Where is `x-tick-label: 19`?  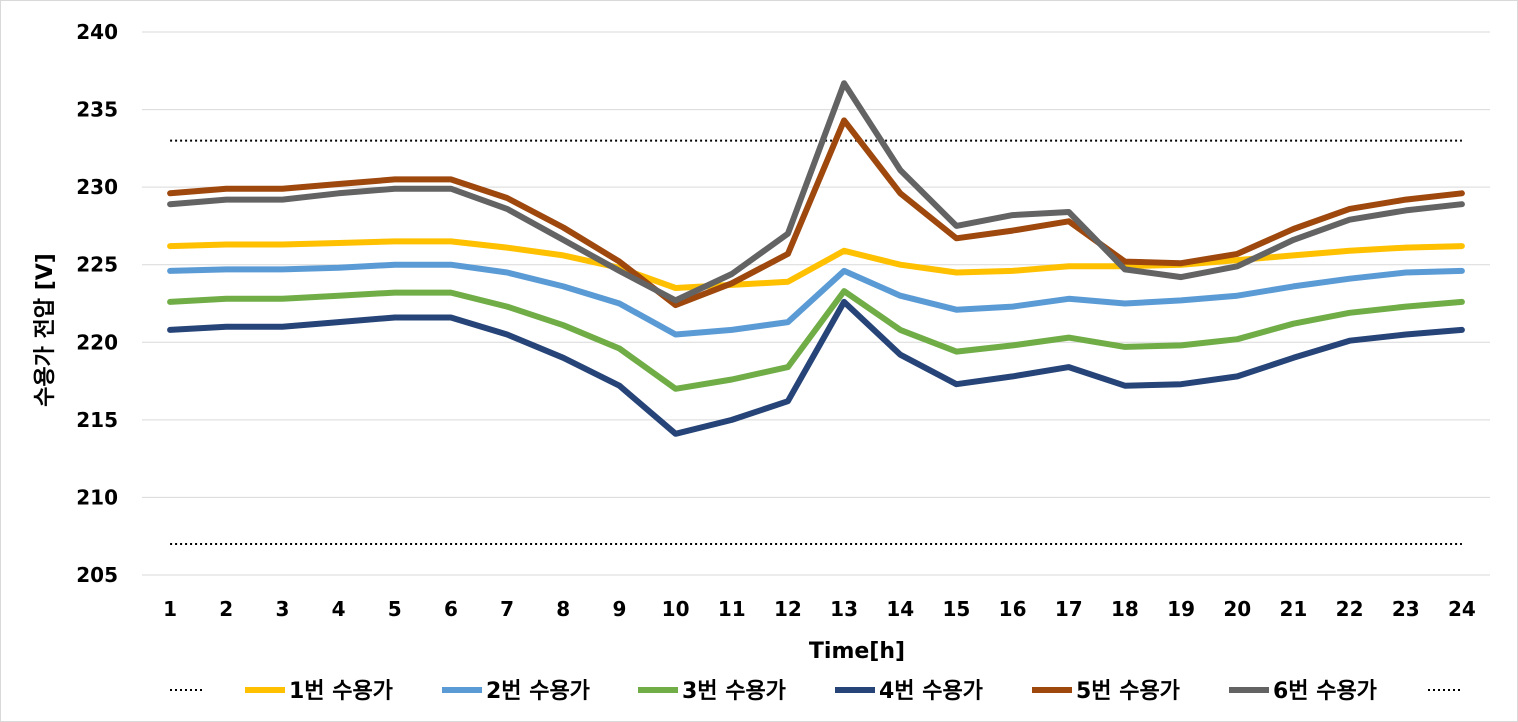
x-tick-label: 19 is located at coordinates (1181, 609).